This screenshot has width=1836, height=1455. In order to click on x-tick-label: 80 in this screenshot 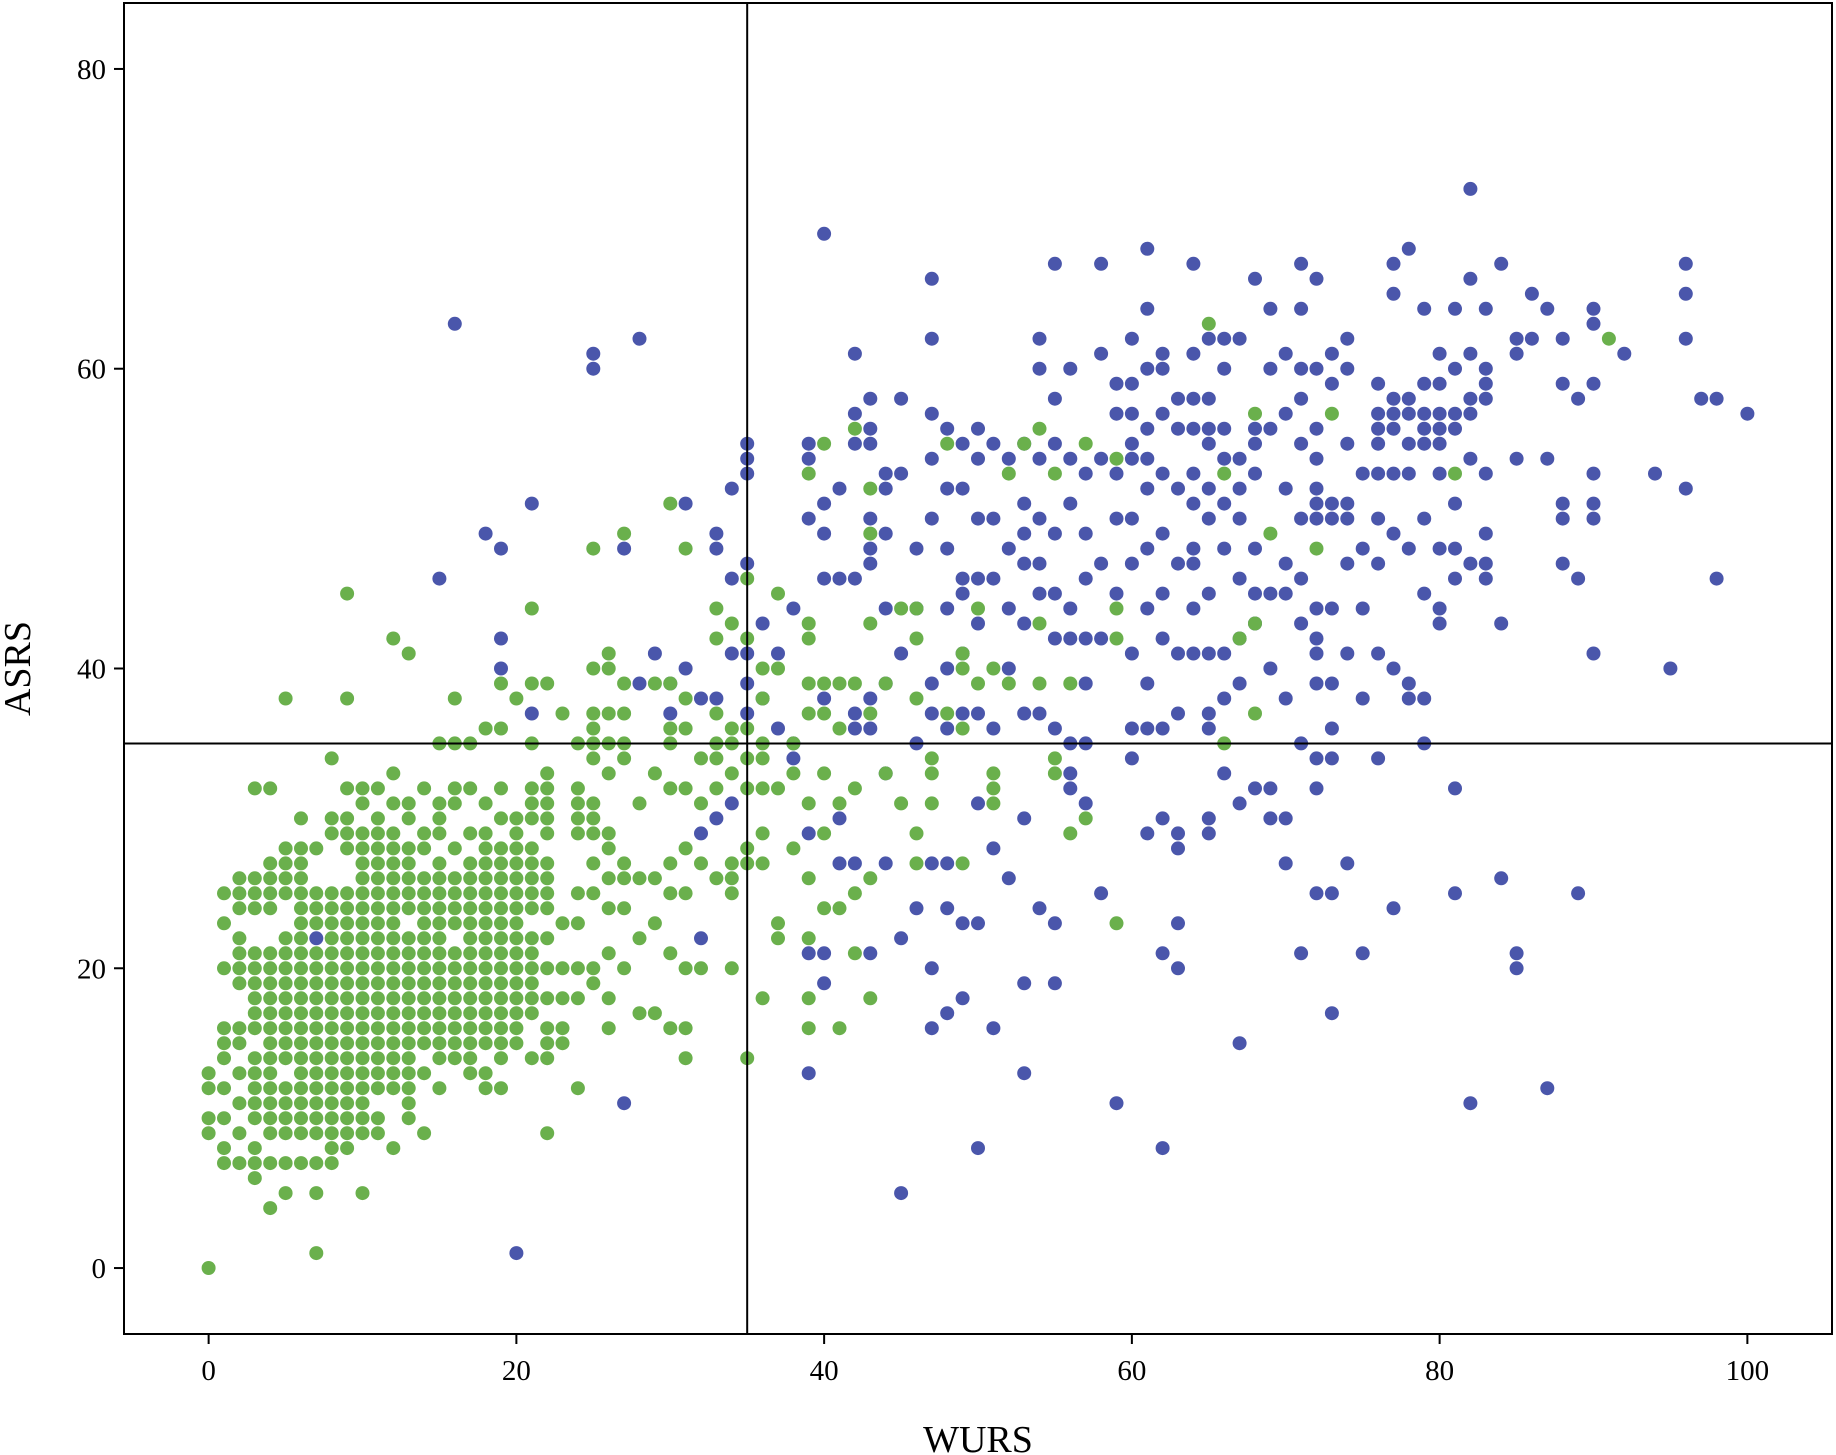, I will do `click(1439, 1371)`.